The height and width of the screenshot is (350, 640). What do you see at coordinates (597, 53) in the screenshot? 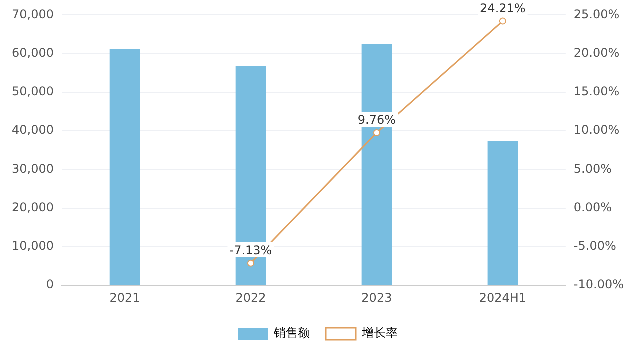
I see `y2-tick-label: 20.00%` at bounding box center [597, 53].